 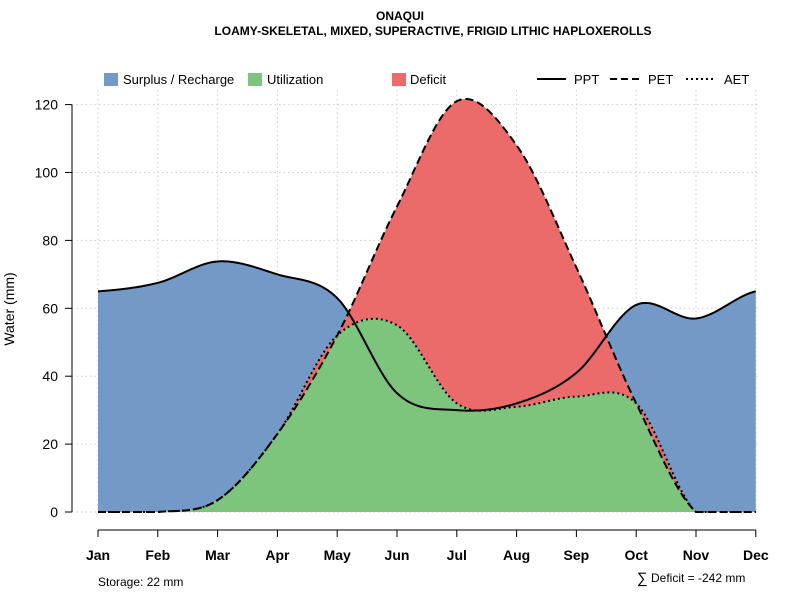 I want to click on x-tick-label-jan: Jan, so click(x=98, y=555).